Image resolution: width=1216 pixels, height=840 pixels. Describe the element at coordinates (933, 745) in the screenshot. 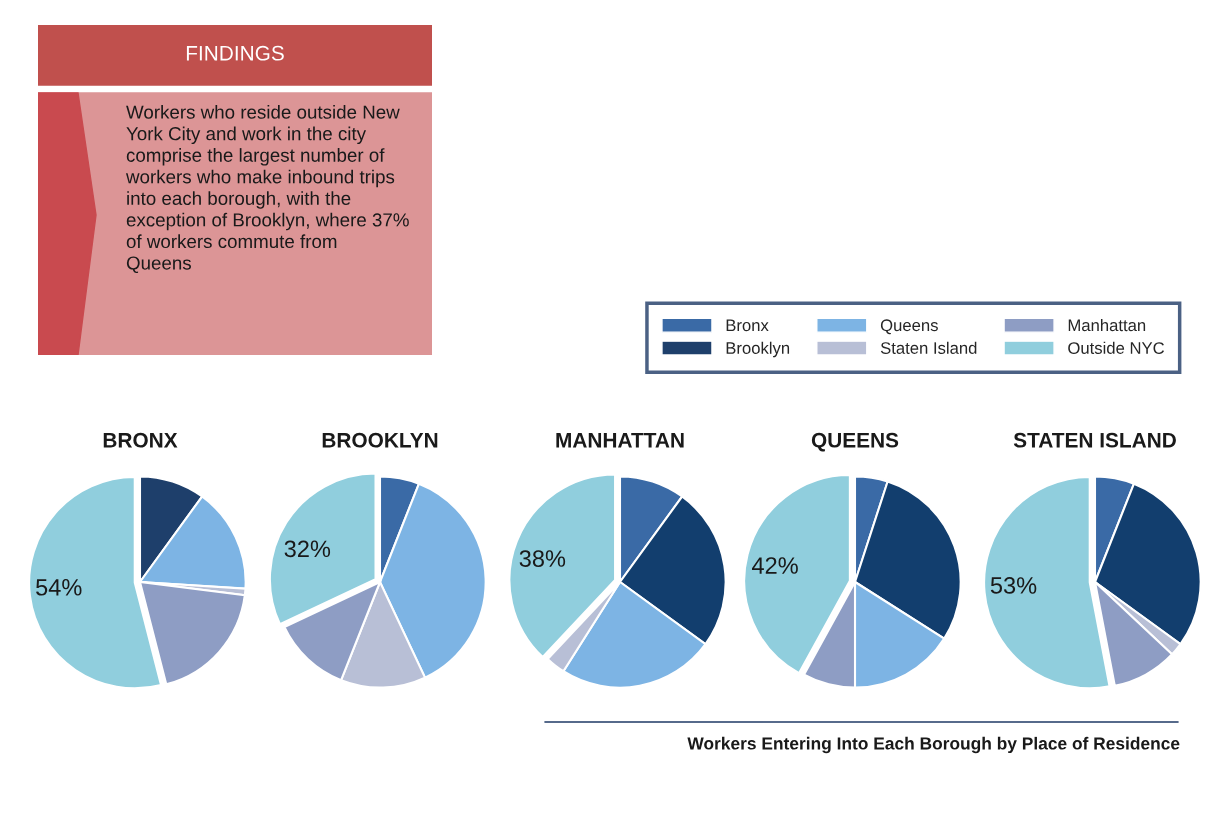

I see `text: Workers Entering Into Each Borough by Place of Residence` at that location.